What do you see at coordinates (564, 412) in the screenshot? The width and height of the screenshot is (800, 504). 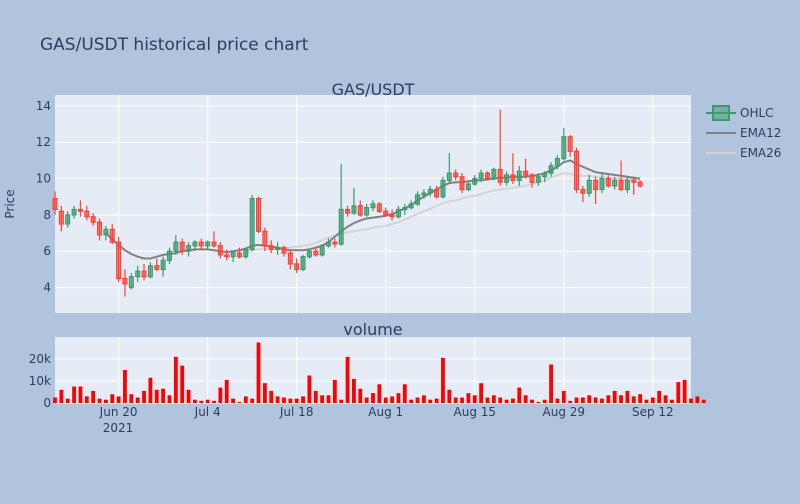 I see `x-tick-label: Aug 29` at bounding box center [564, 412].